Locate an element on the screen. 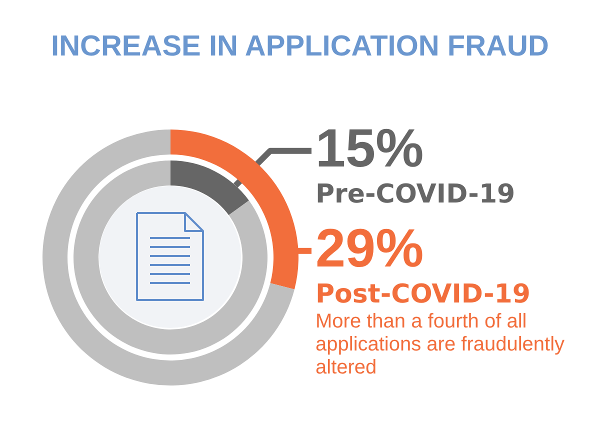 The width and height of the screenshot is (600, 432). data-label: 15% is located at coordinates (370, 148).